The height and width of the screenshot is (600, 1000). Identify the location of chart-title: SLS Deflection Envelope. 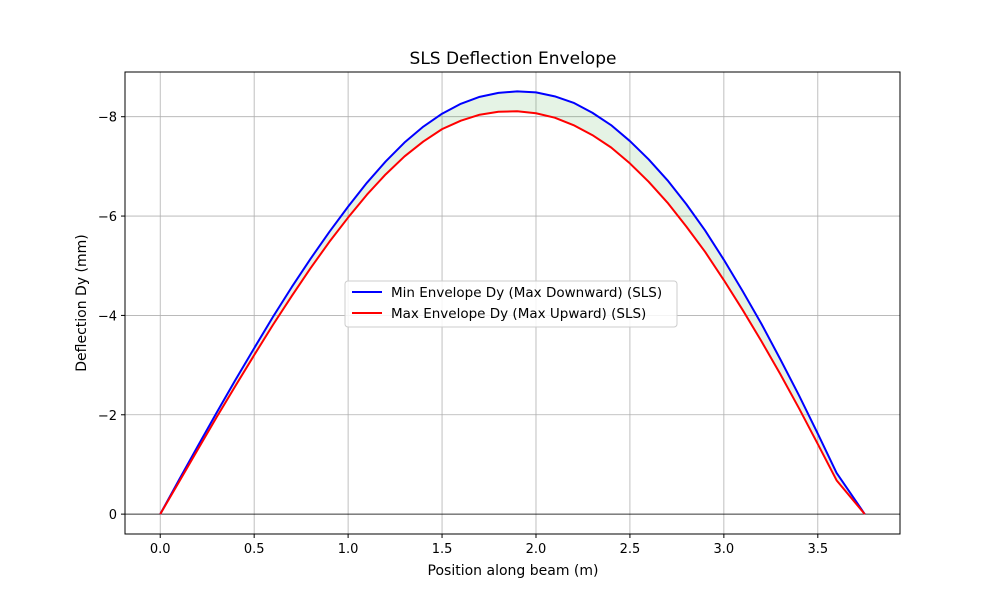
(513, 59).